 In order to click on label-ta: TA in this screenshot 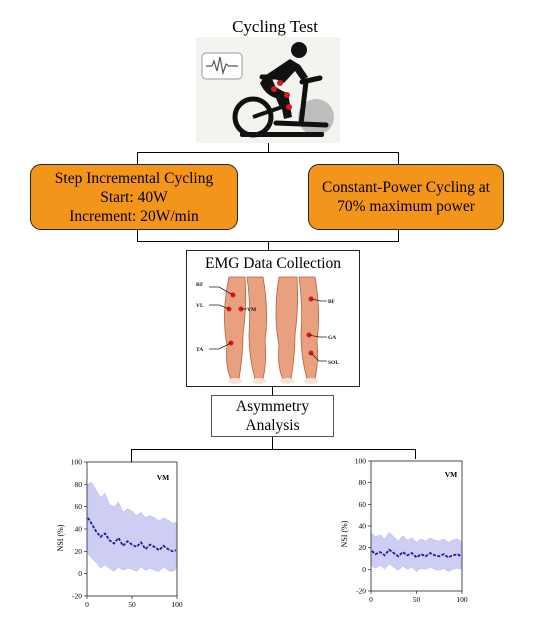, I will do `click(199, 350)`.